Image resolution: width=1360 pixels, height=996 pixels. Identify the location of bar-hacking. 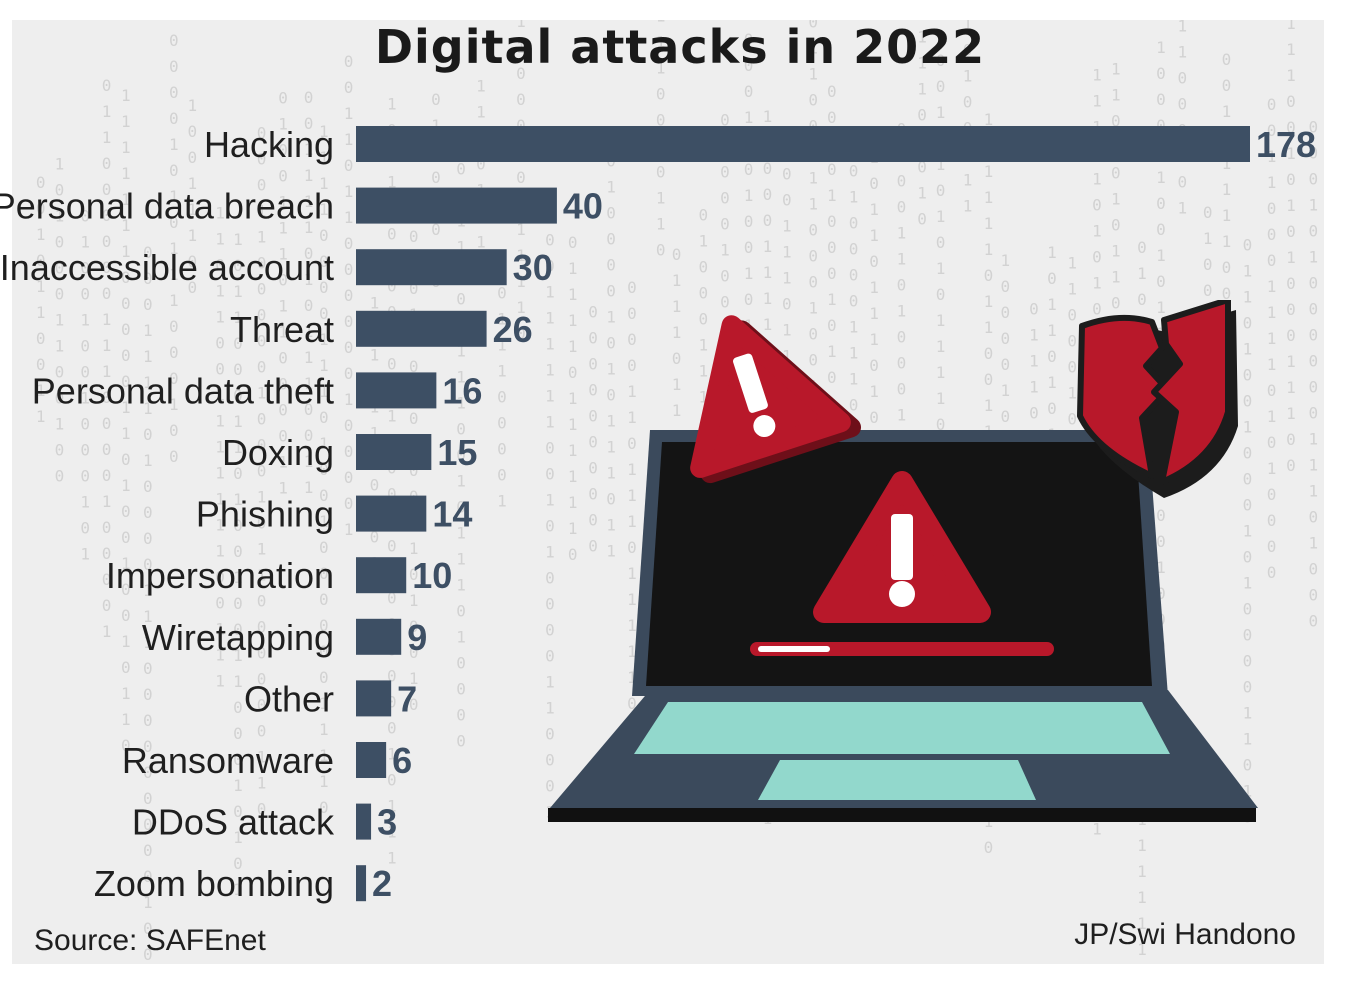
(803, 144).